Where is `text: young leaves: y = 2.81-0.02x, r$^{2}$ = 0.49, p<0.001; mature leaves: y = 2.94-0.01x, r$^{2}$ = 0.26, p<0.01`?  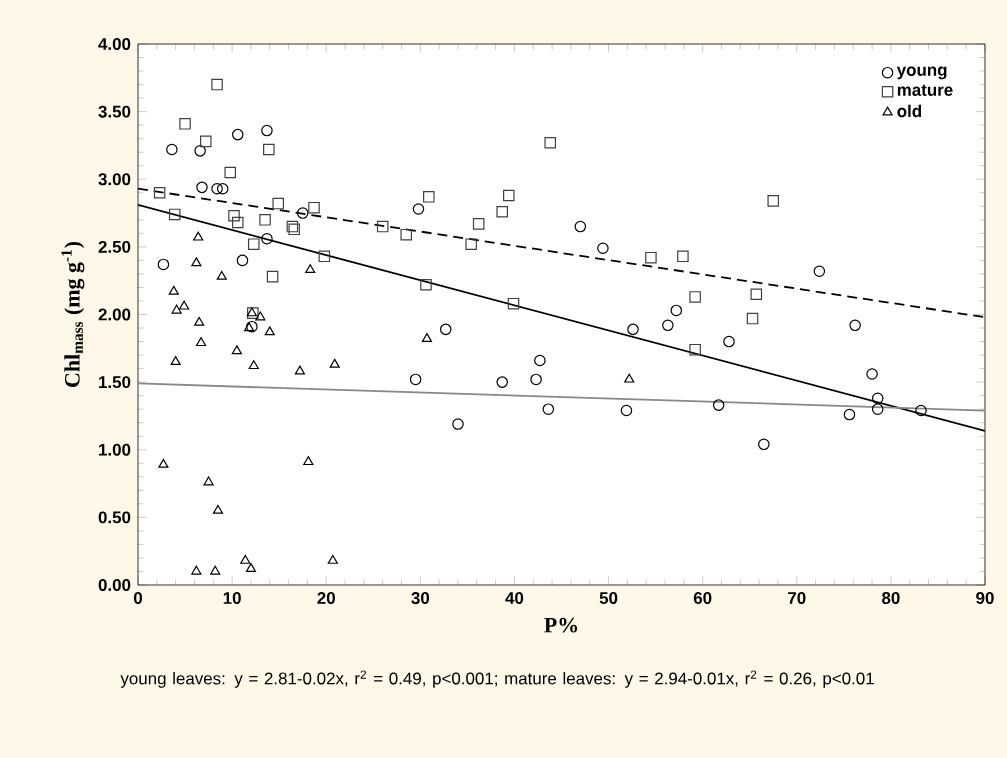 text: young leaves: y = 2.81-0.02x, r$^{2}$ = 0.49, p<0.001; mature leaves: y = 2.94-0.01x, r$^{2}$ = 0.26, p<0.01 is located at coordinates (497, 679).